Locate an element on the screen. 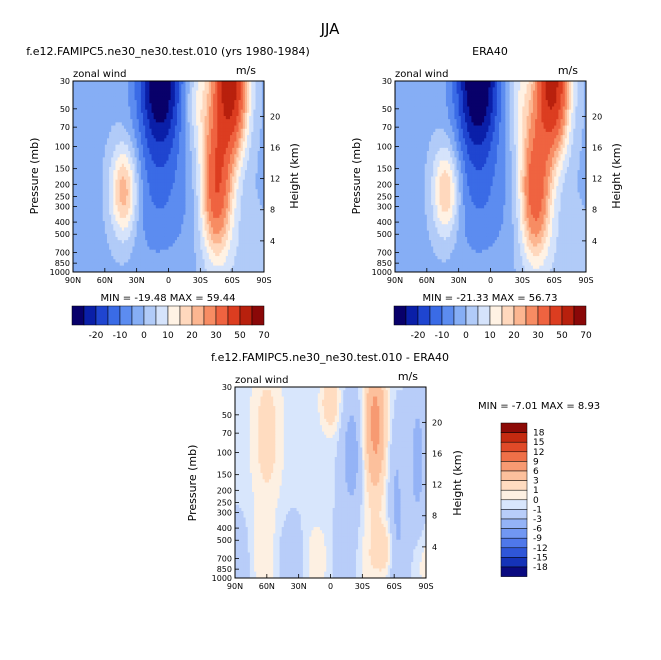  diff-y-right-tick-label: 12 is located at coordinates (437, 485).